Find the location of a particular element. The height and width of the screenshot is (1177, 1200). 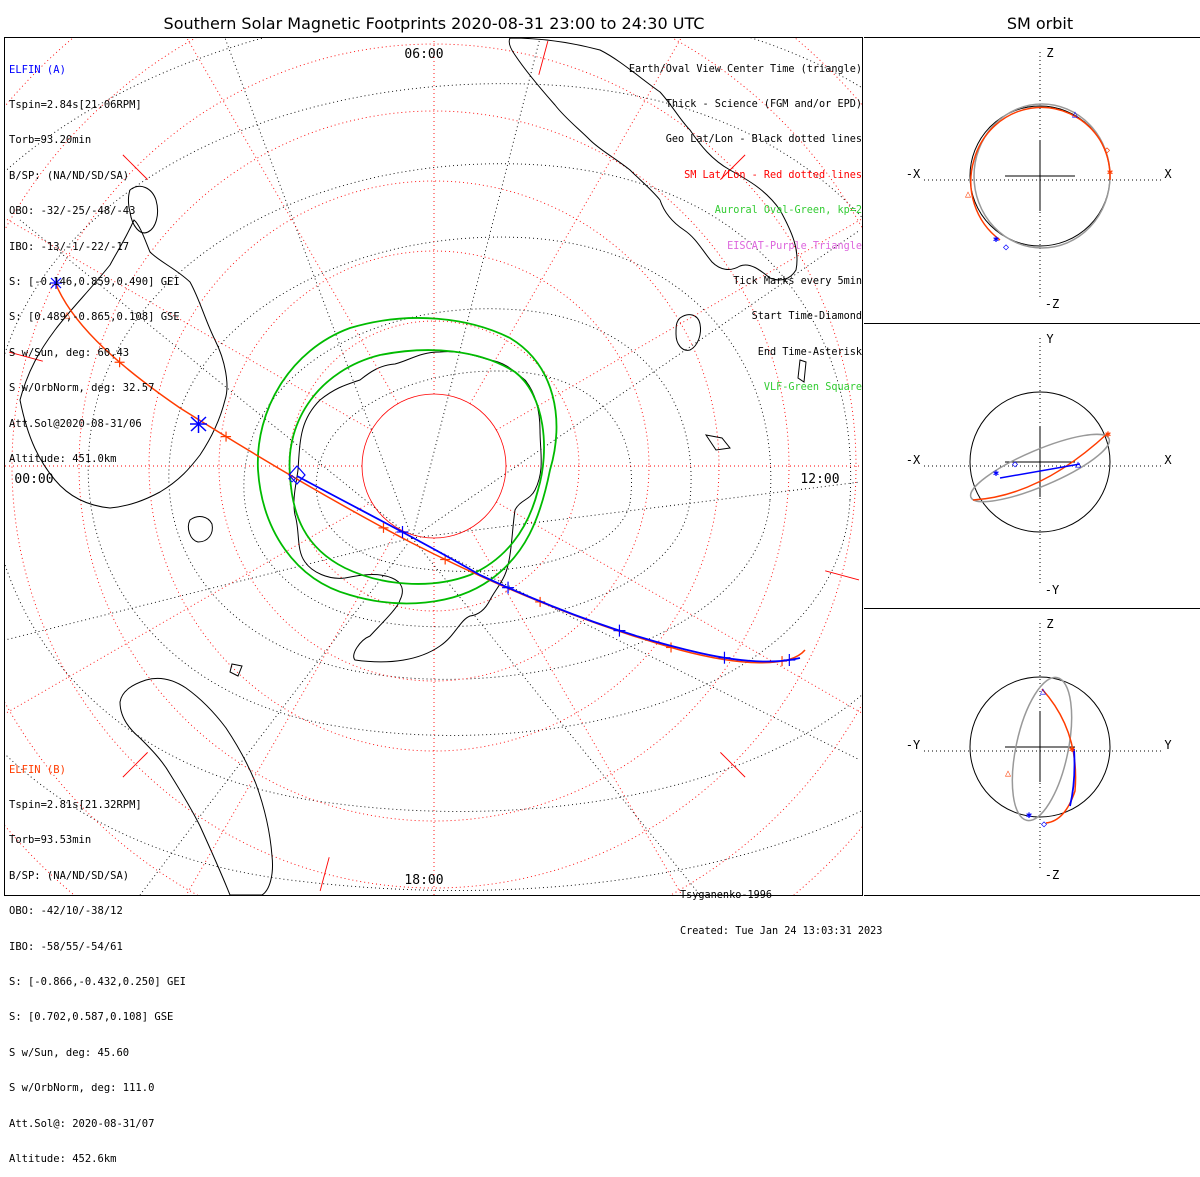

legend-item: Tick Marks every 5min is located at coordinates (797, 281).